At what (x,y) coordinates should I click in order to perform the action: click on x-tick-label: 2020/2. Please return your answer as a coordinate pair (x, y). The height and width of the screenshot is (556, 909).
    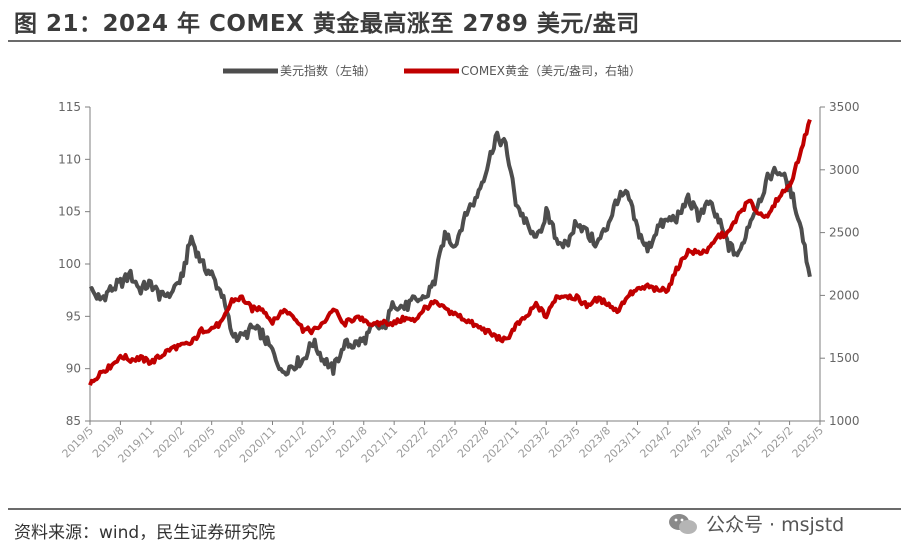
    Looking at the image, I should click on (169, 442).